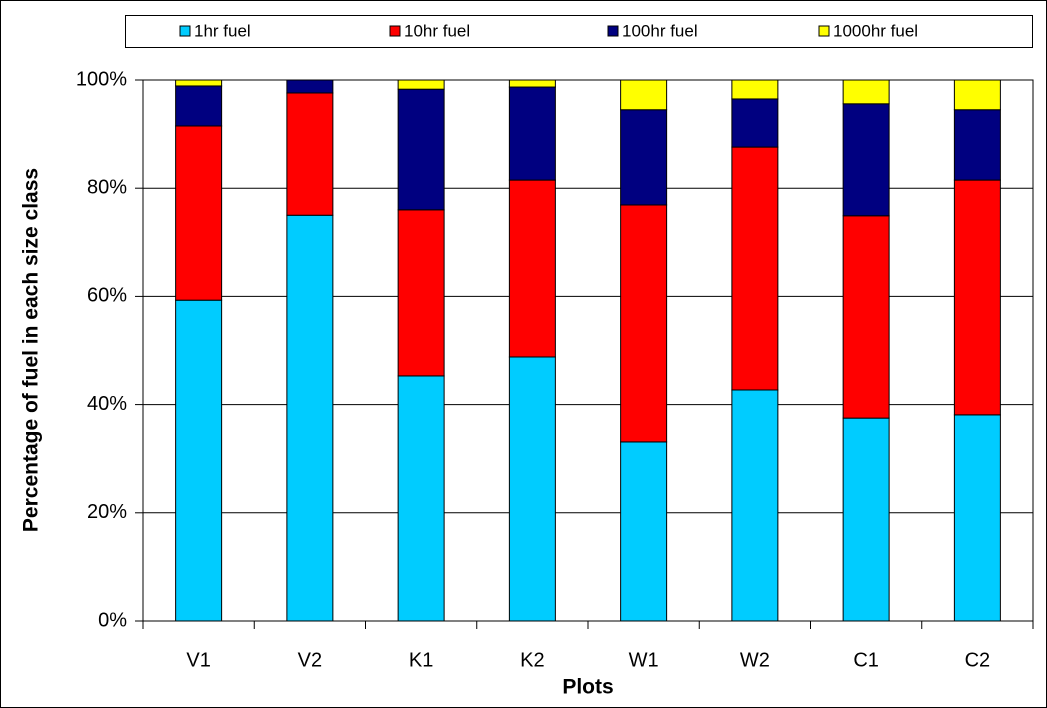 Image resolution: width=1047 pixels, height=708 pixels. Describe the element at coordinates (866, 660) in the screenshot. I see `x-tick-label: C1` at that location.